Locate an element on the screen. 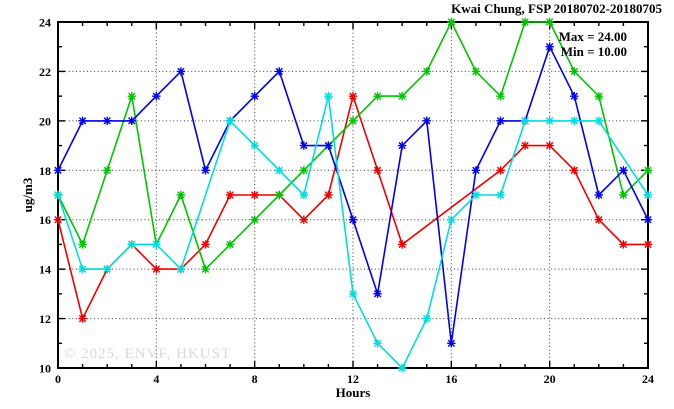 This screenshot has height=409, width=674. y-tick-label: 24 is located at coordinates (45, 23).